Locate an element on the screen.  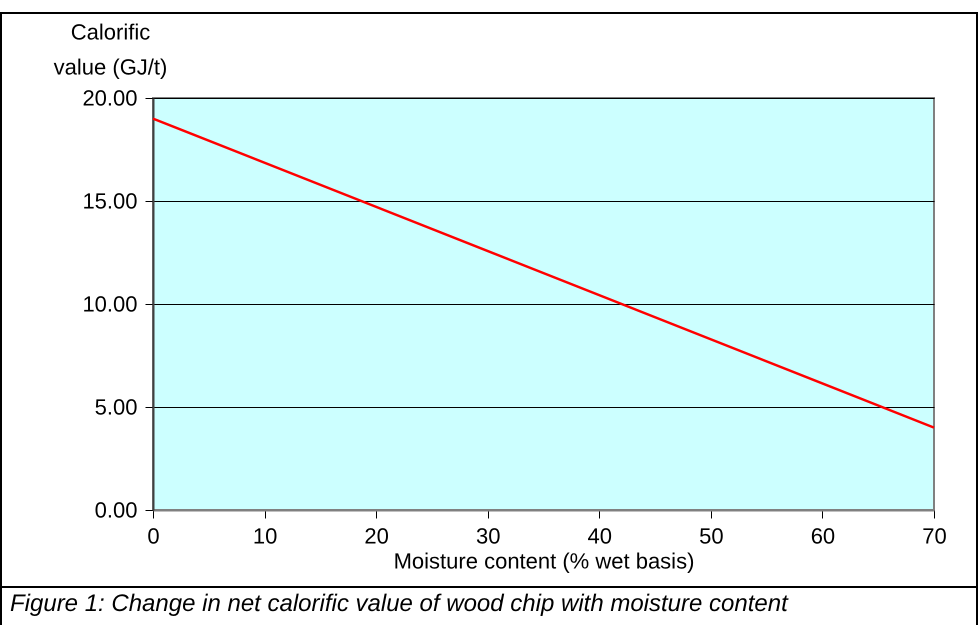
x-tick-label: 10 is located at coordinates (265, 536).